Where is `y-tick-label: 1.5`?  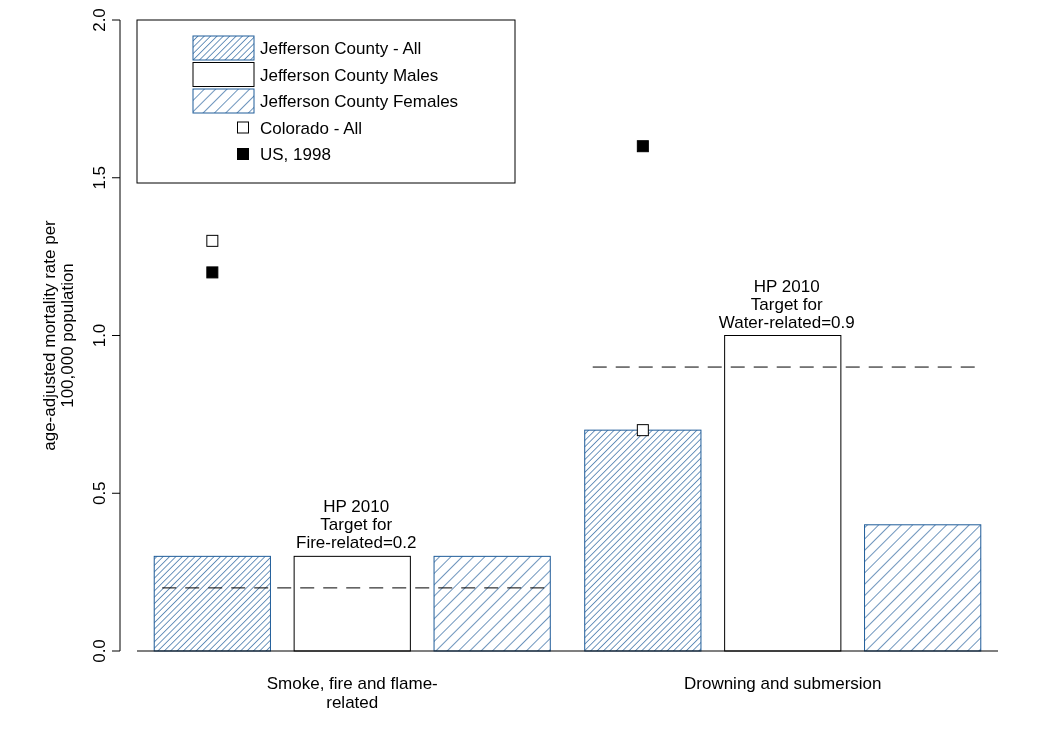
y-tick-label: 1.5 is located at coordinates (99, 177).